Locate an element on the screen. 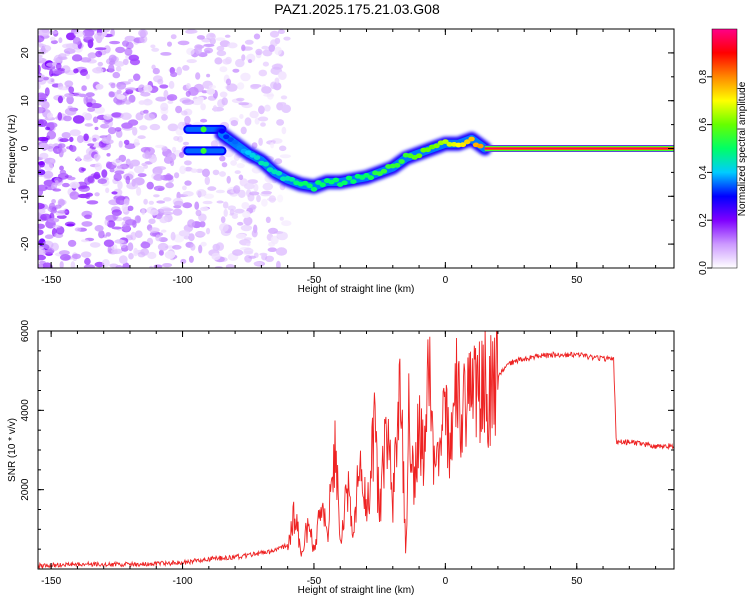 The image size is (750, 605). y-tick-label: 6000 is located at coordinates (25, 330).